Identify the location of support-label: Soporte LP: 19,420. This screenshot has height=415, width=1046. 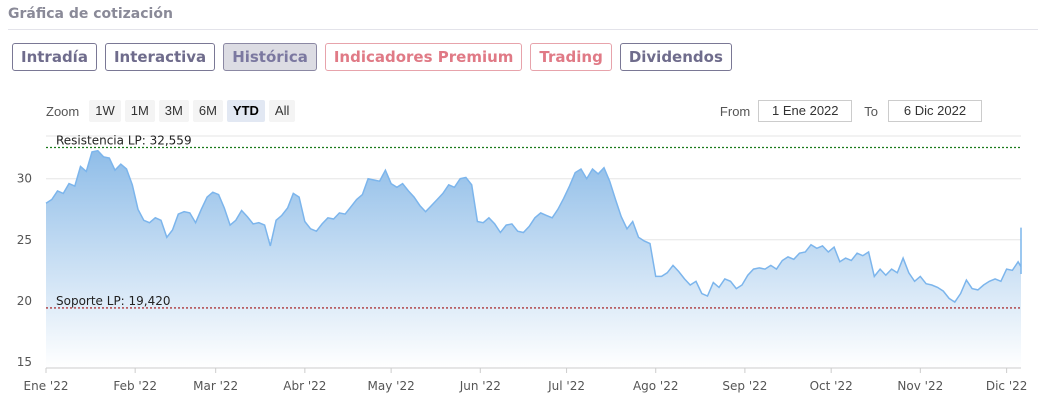
(113, 301).